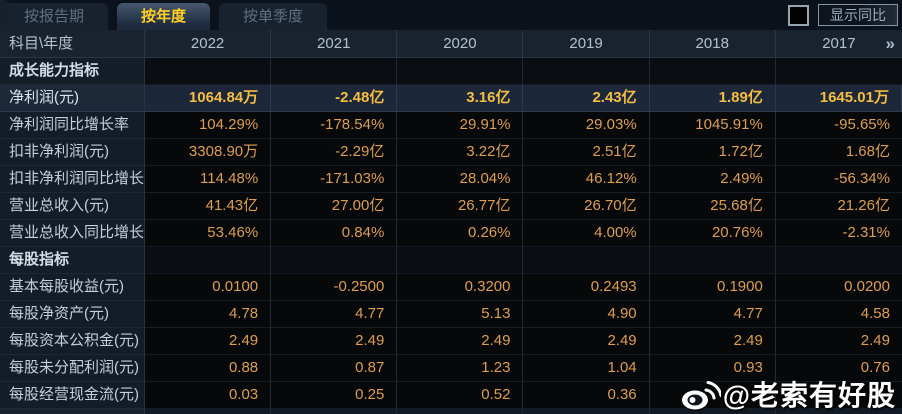 Image resolution: width=902 pixels, height=414 pixels. I want to click on year-column-header: 2018, so click(713, 43).